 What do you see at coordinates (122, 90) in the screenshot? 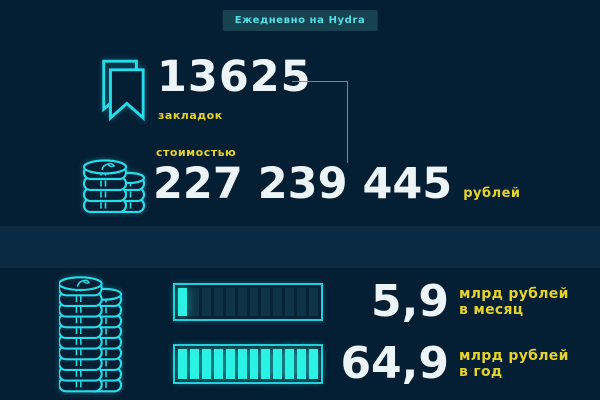
I see `bookmark-icon` at bounding box center [122, 90].